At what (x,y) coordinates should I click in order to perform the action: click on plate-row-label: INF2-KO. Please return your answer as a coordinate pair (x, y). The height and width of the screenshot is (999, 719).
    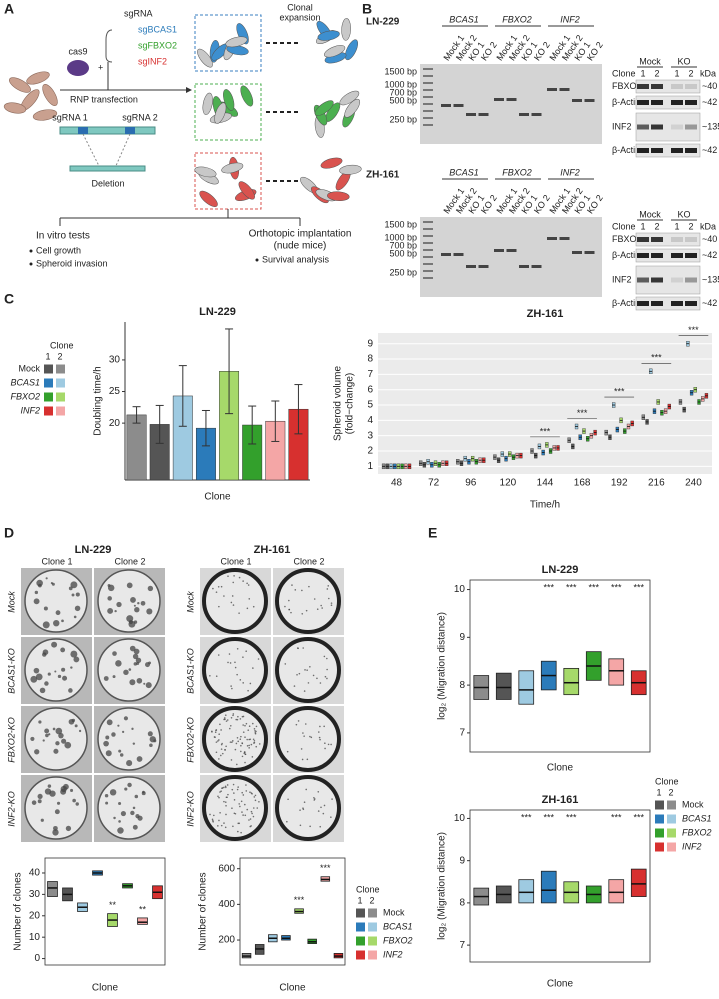
    Looking at the image, I should click on (11, 809).